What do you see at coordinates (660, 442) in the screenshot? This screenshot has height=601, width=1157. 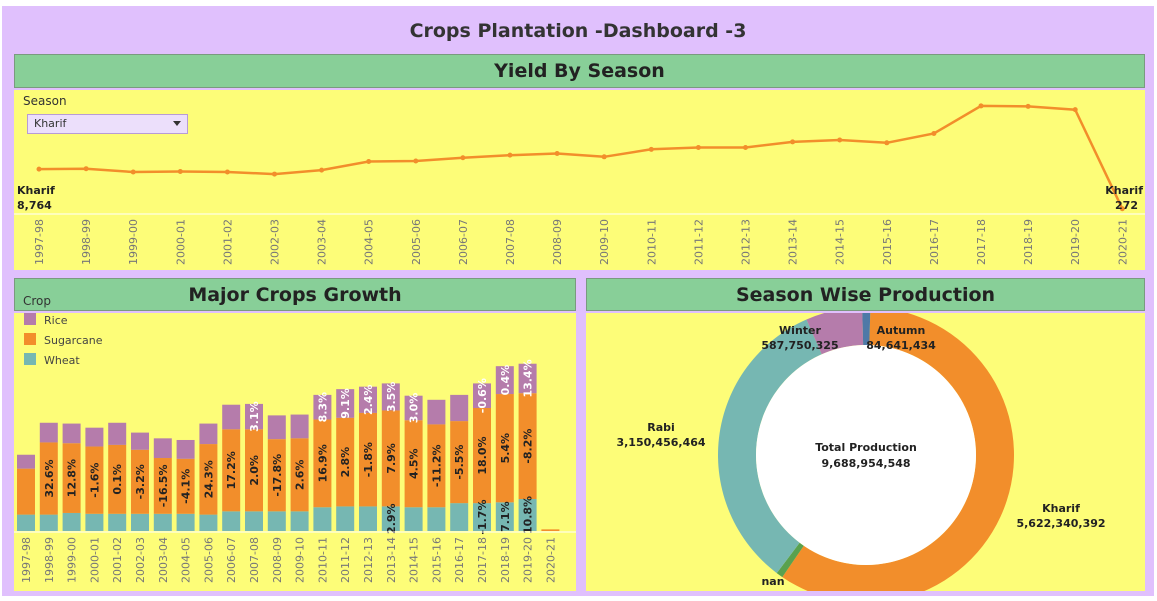 I see `slice-label-value: 3,150,456,464` at bounding box center [660, 442].